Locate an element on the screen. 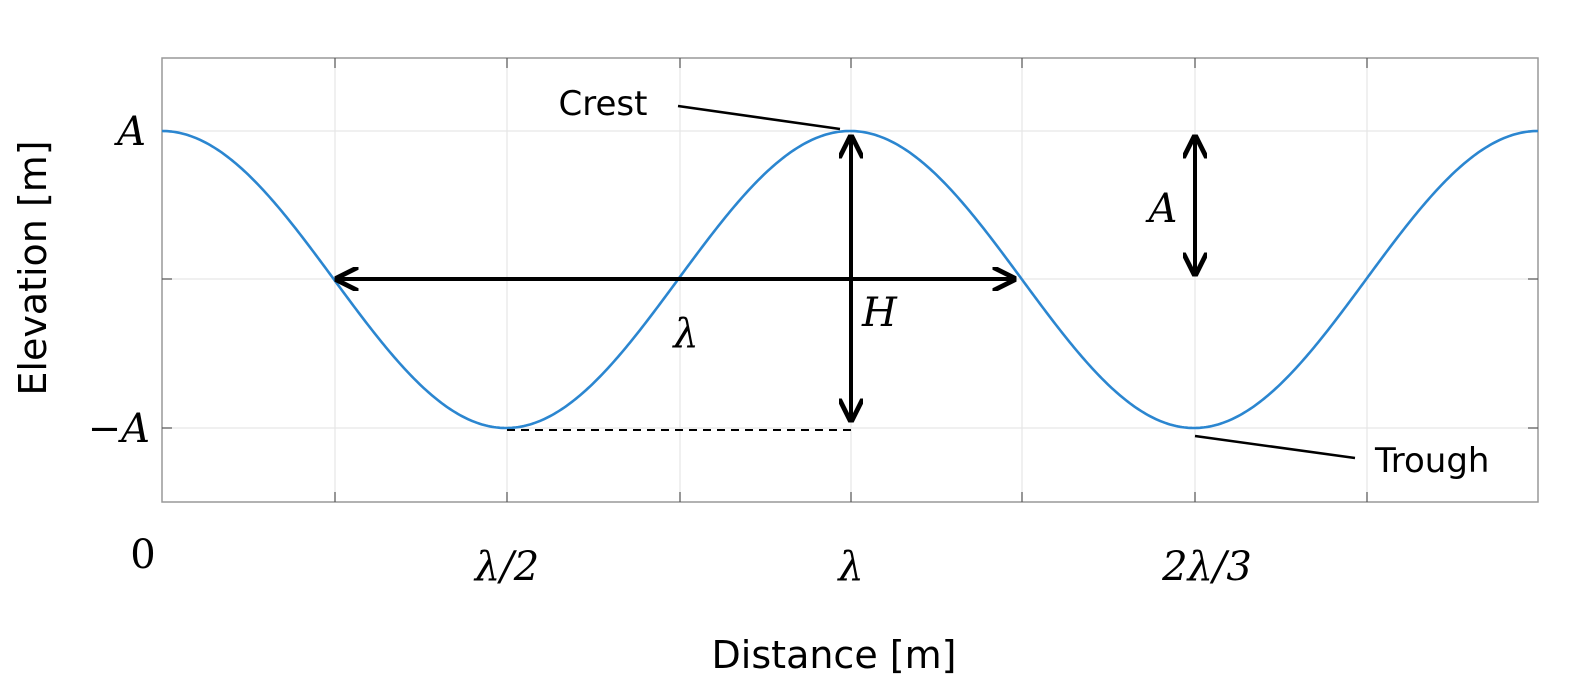  xtick-label-0: 0 is located at coordinates (142, 555).